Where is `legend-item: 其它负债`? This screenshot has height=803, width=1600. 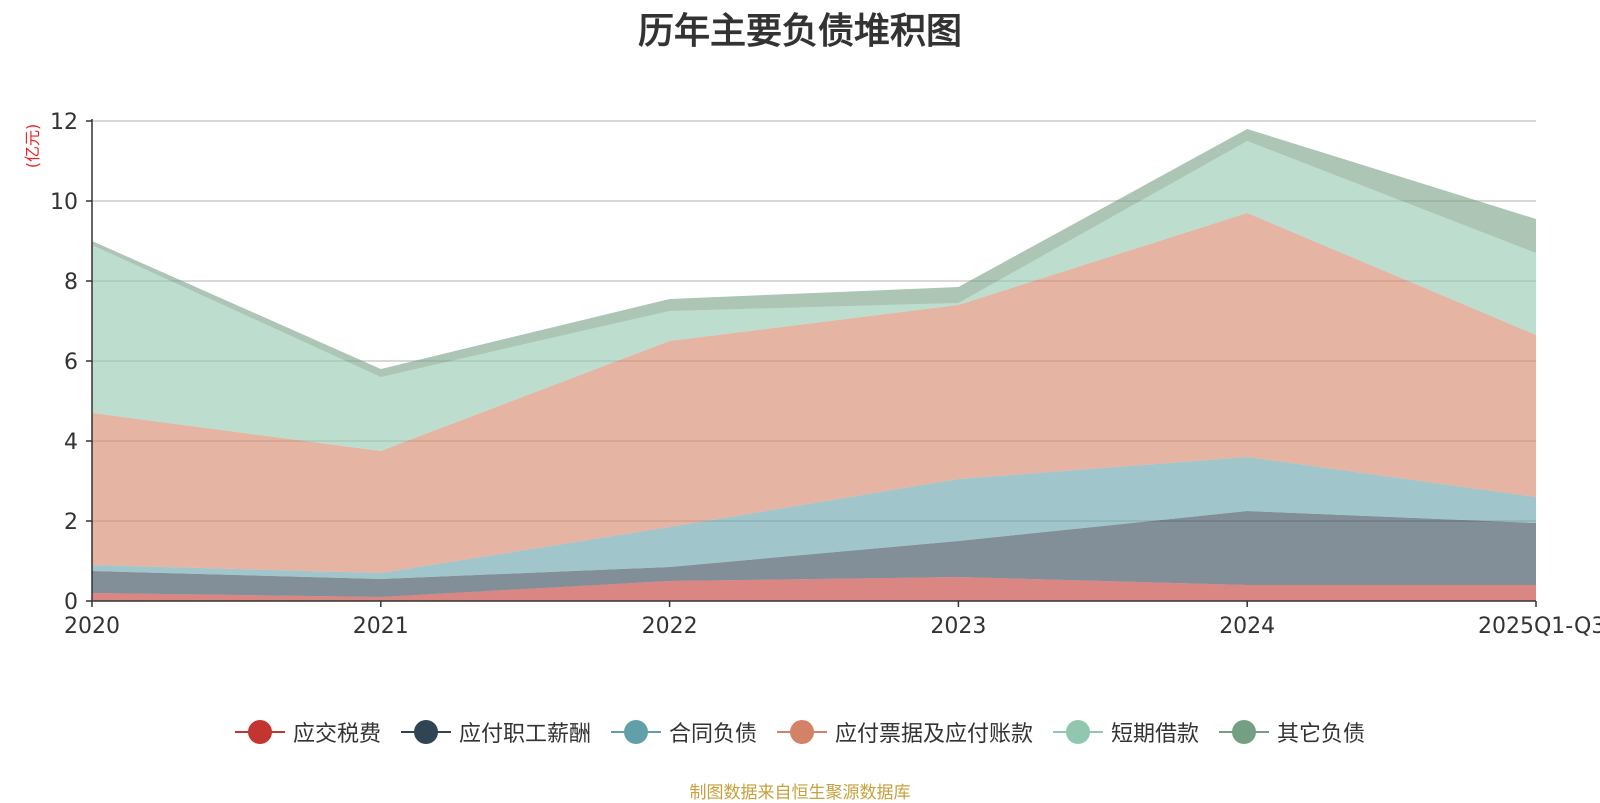 legend-item: 其它负债 is located at coordinates (1292, 732).